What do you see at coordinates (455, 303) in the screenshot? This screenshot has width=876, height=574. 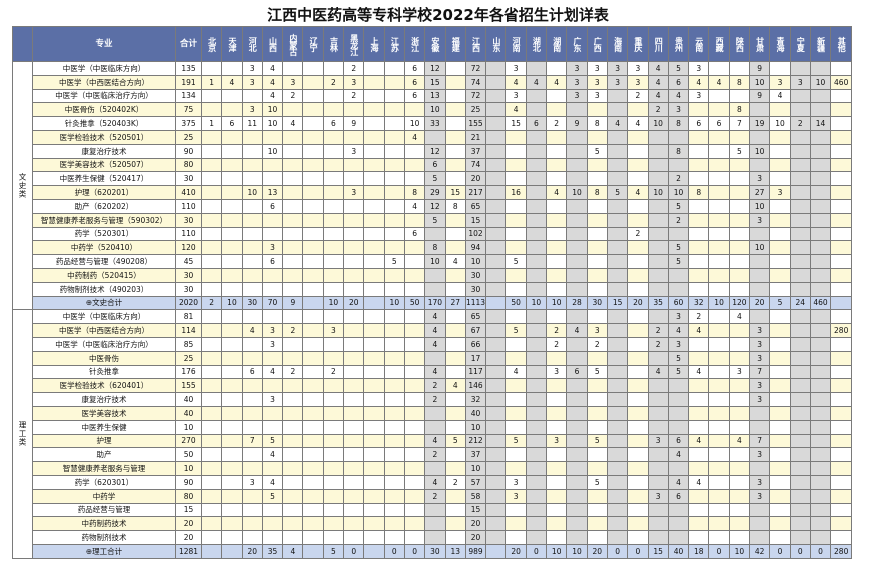 I see `subtotal-cell: 27` at bounding box center [455, 303].